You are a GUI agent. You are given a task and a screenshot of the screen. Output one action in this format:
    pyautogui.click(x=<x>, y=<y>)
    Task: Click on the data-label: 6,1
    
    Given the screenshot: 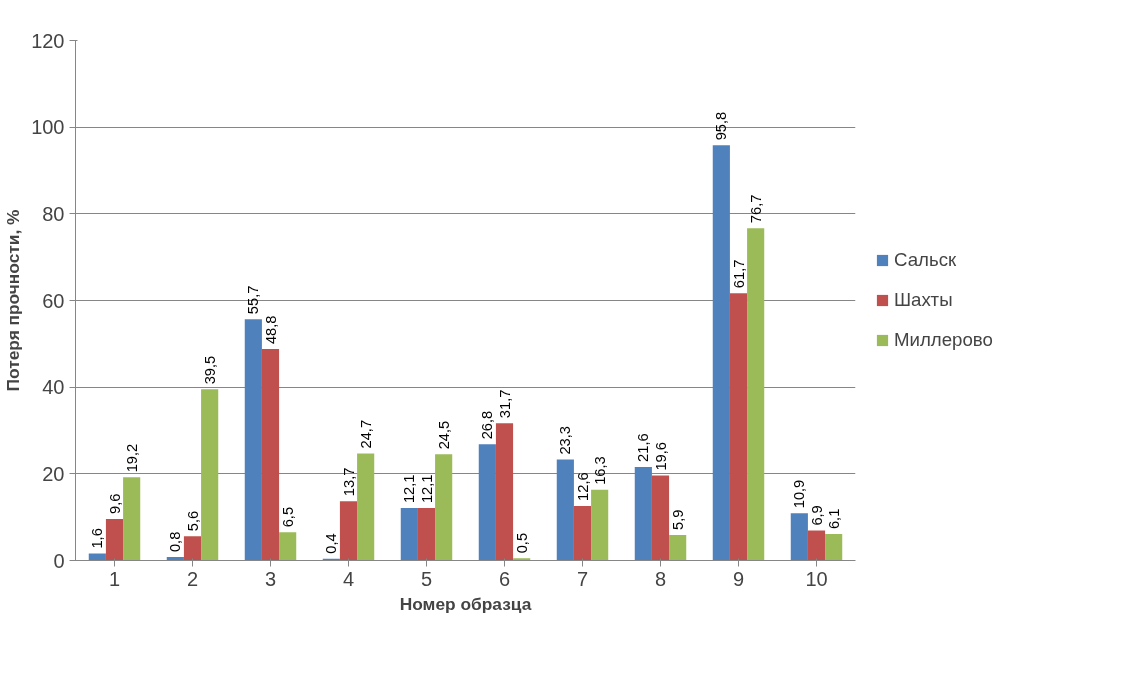 What is the action you would take?
    pyautogui.click(x=833, y=519)
    